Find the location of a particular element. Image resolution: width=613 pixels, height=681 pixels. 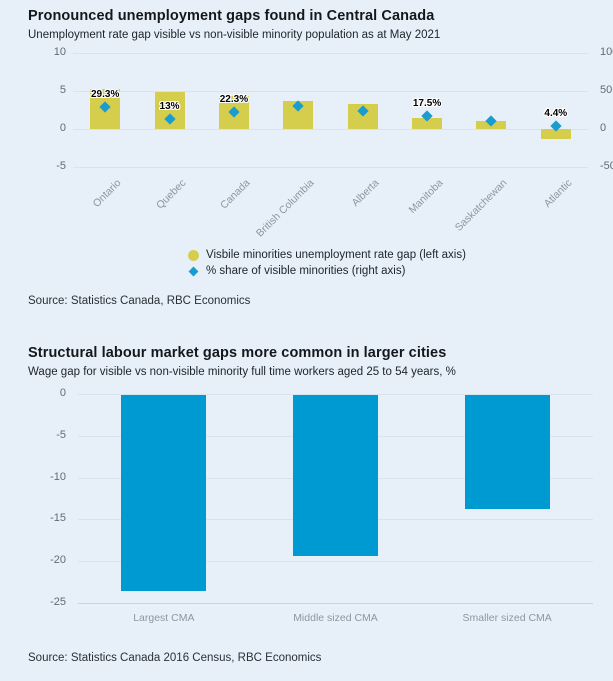

bar-middle-sized-cma is located at coordinates (335, 475).